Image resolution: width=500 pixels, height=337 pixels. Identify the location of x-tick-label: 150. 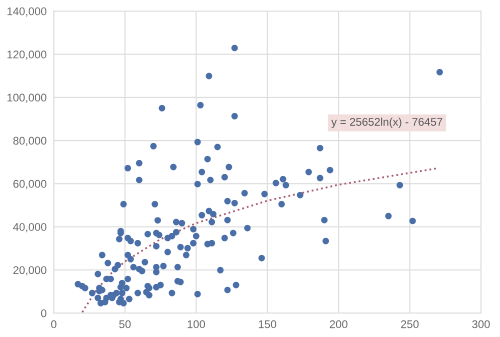
(267, 324).